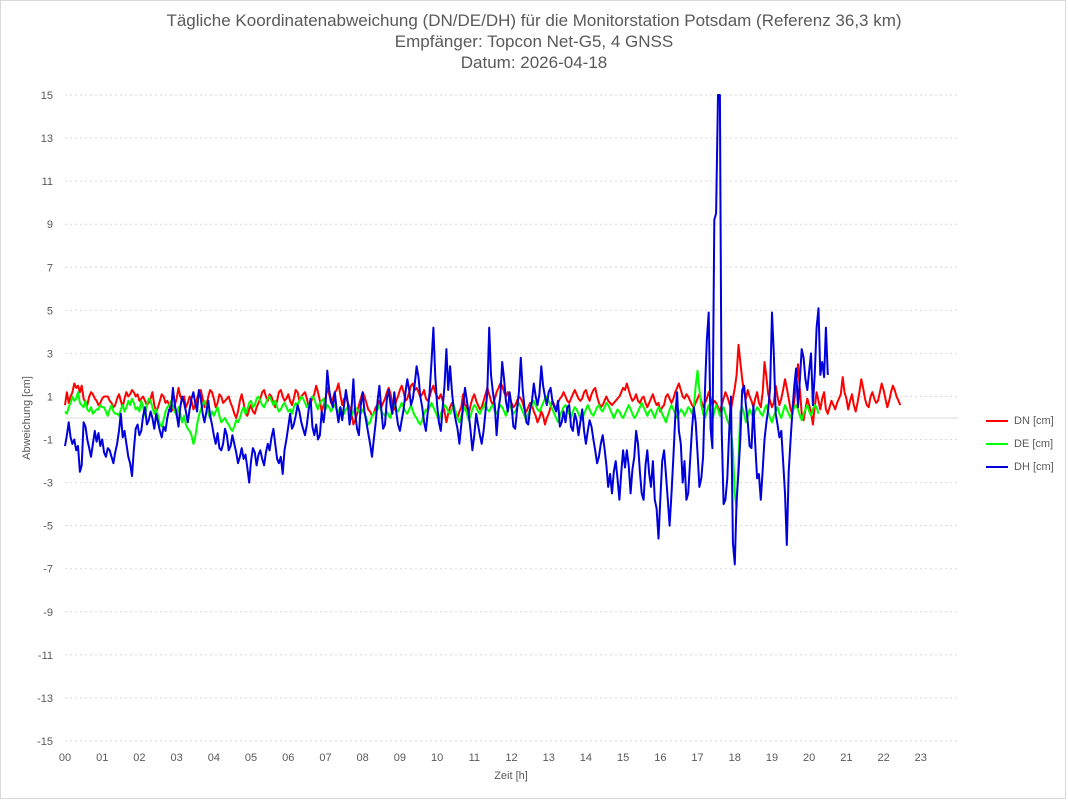  Describe the element at coordinates (102, 758) in the screenshot. I see `x-tick-label: 01` at that location.